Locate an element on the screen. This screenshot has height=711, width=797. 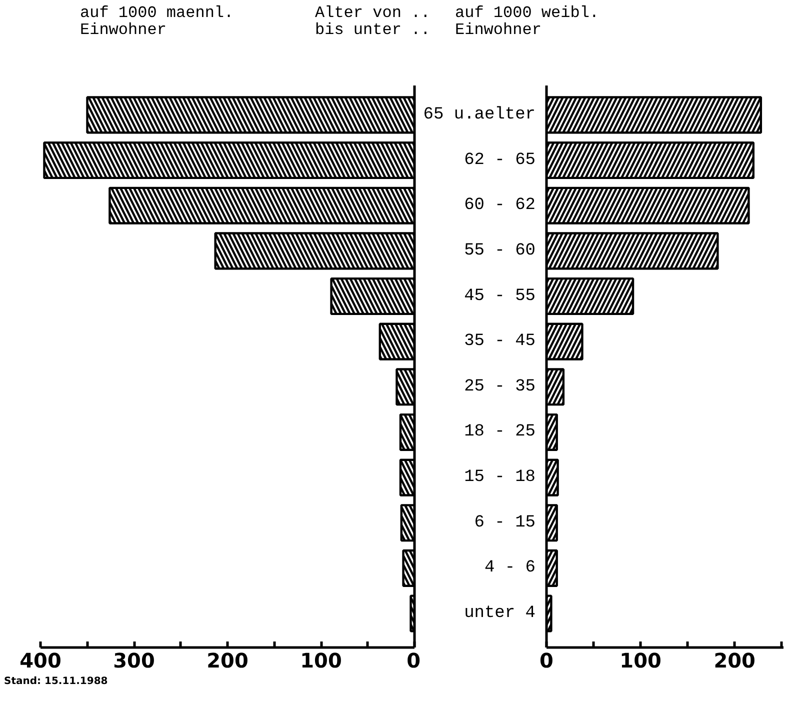
y-tick-label: unter 4 is located at coordinates (500, 614).